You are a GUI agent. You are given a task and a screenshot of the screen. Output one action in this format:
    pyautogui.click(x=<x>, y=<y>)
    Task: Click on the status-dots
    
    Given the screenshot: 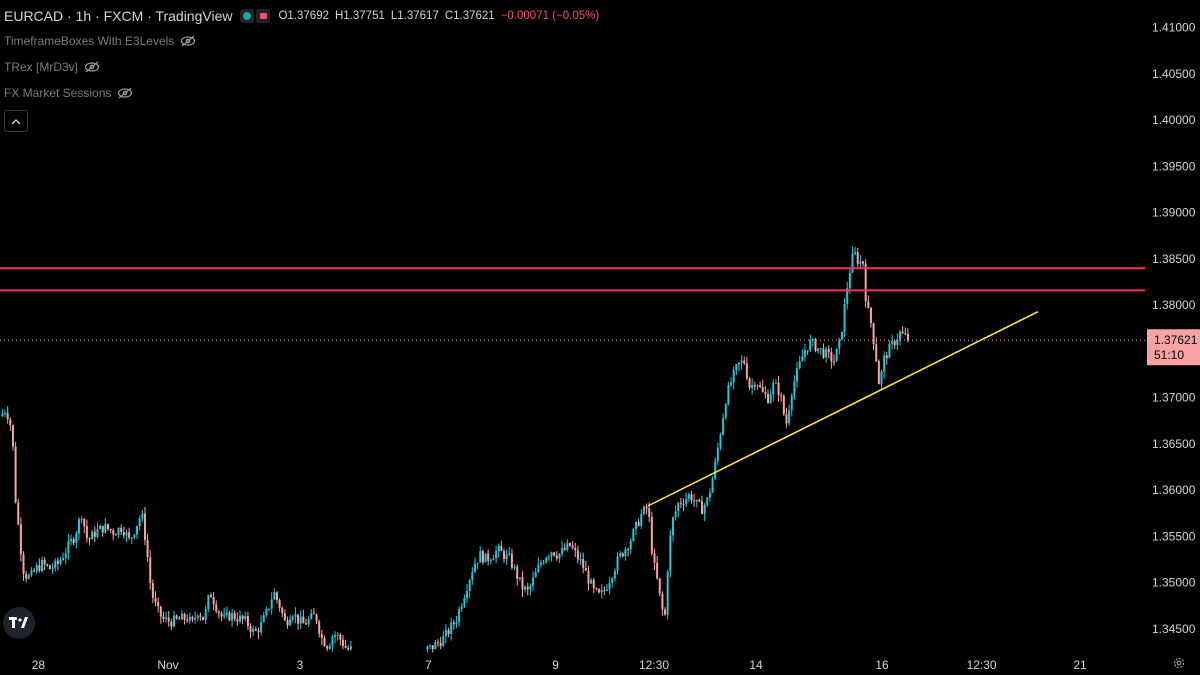 What is the action you would take?
    pyautogui.click(x=255, y=16)
    